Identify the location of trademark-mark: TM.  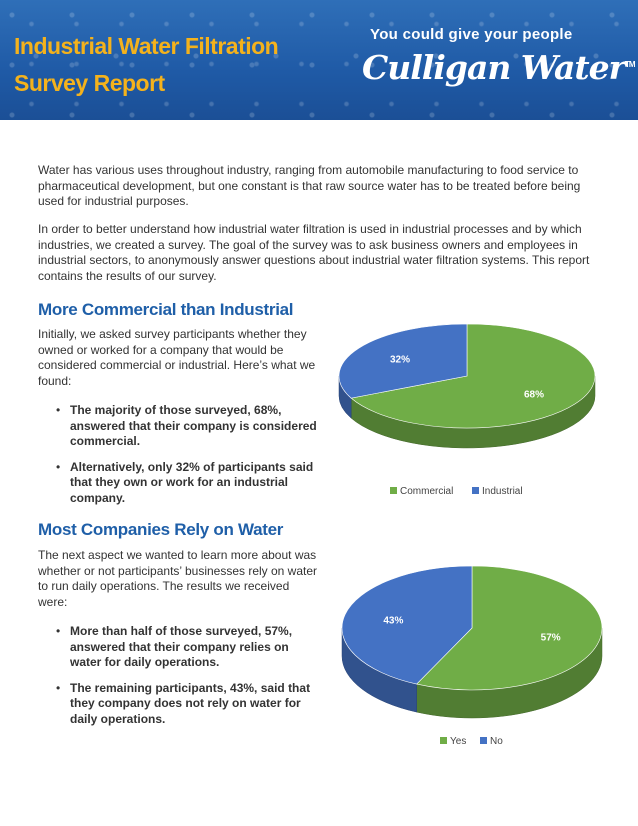
(630, 64).